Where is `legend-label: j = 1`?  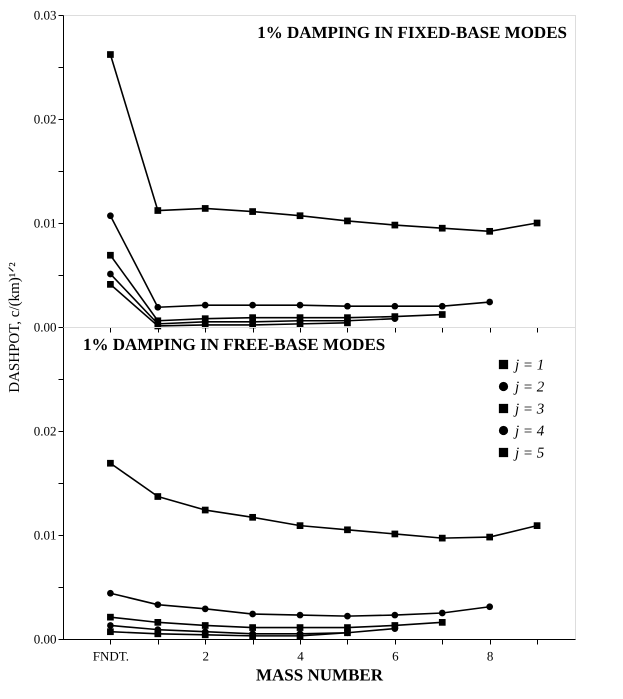 legend-label: j = 1 is located at coordinates (528, 366).